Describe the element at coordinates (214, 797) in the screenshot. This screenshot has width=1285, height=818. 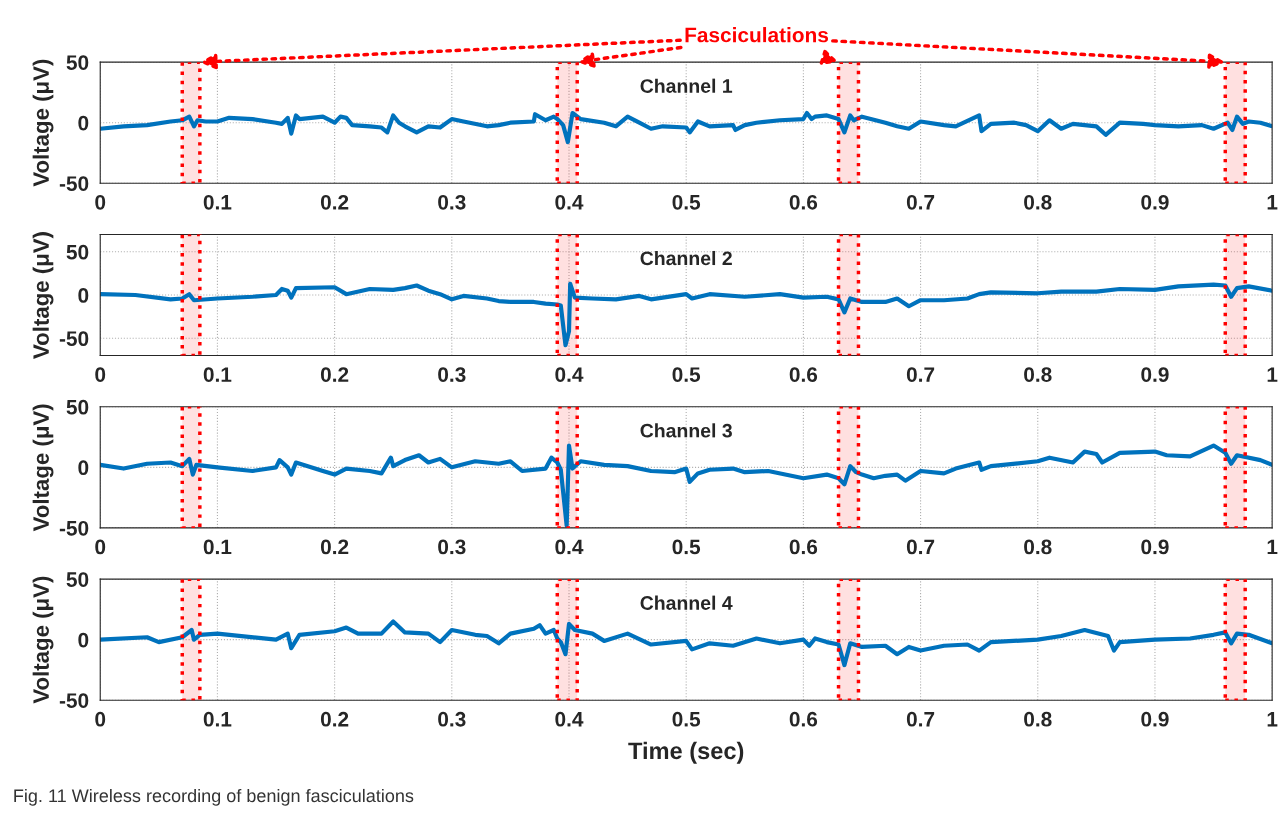
I see `caption: Fig. 11 Wireless recording of benign fasciculations` at that location.